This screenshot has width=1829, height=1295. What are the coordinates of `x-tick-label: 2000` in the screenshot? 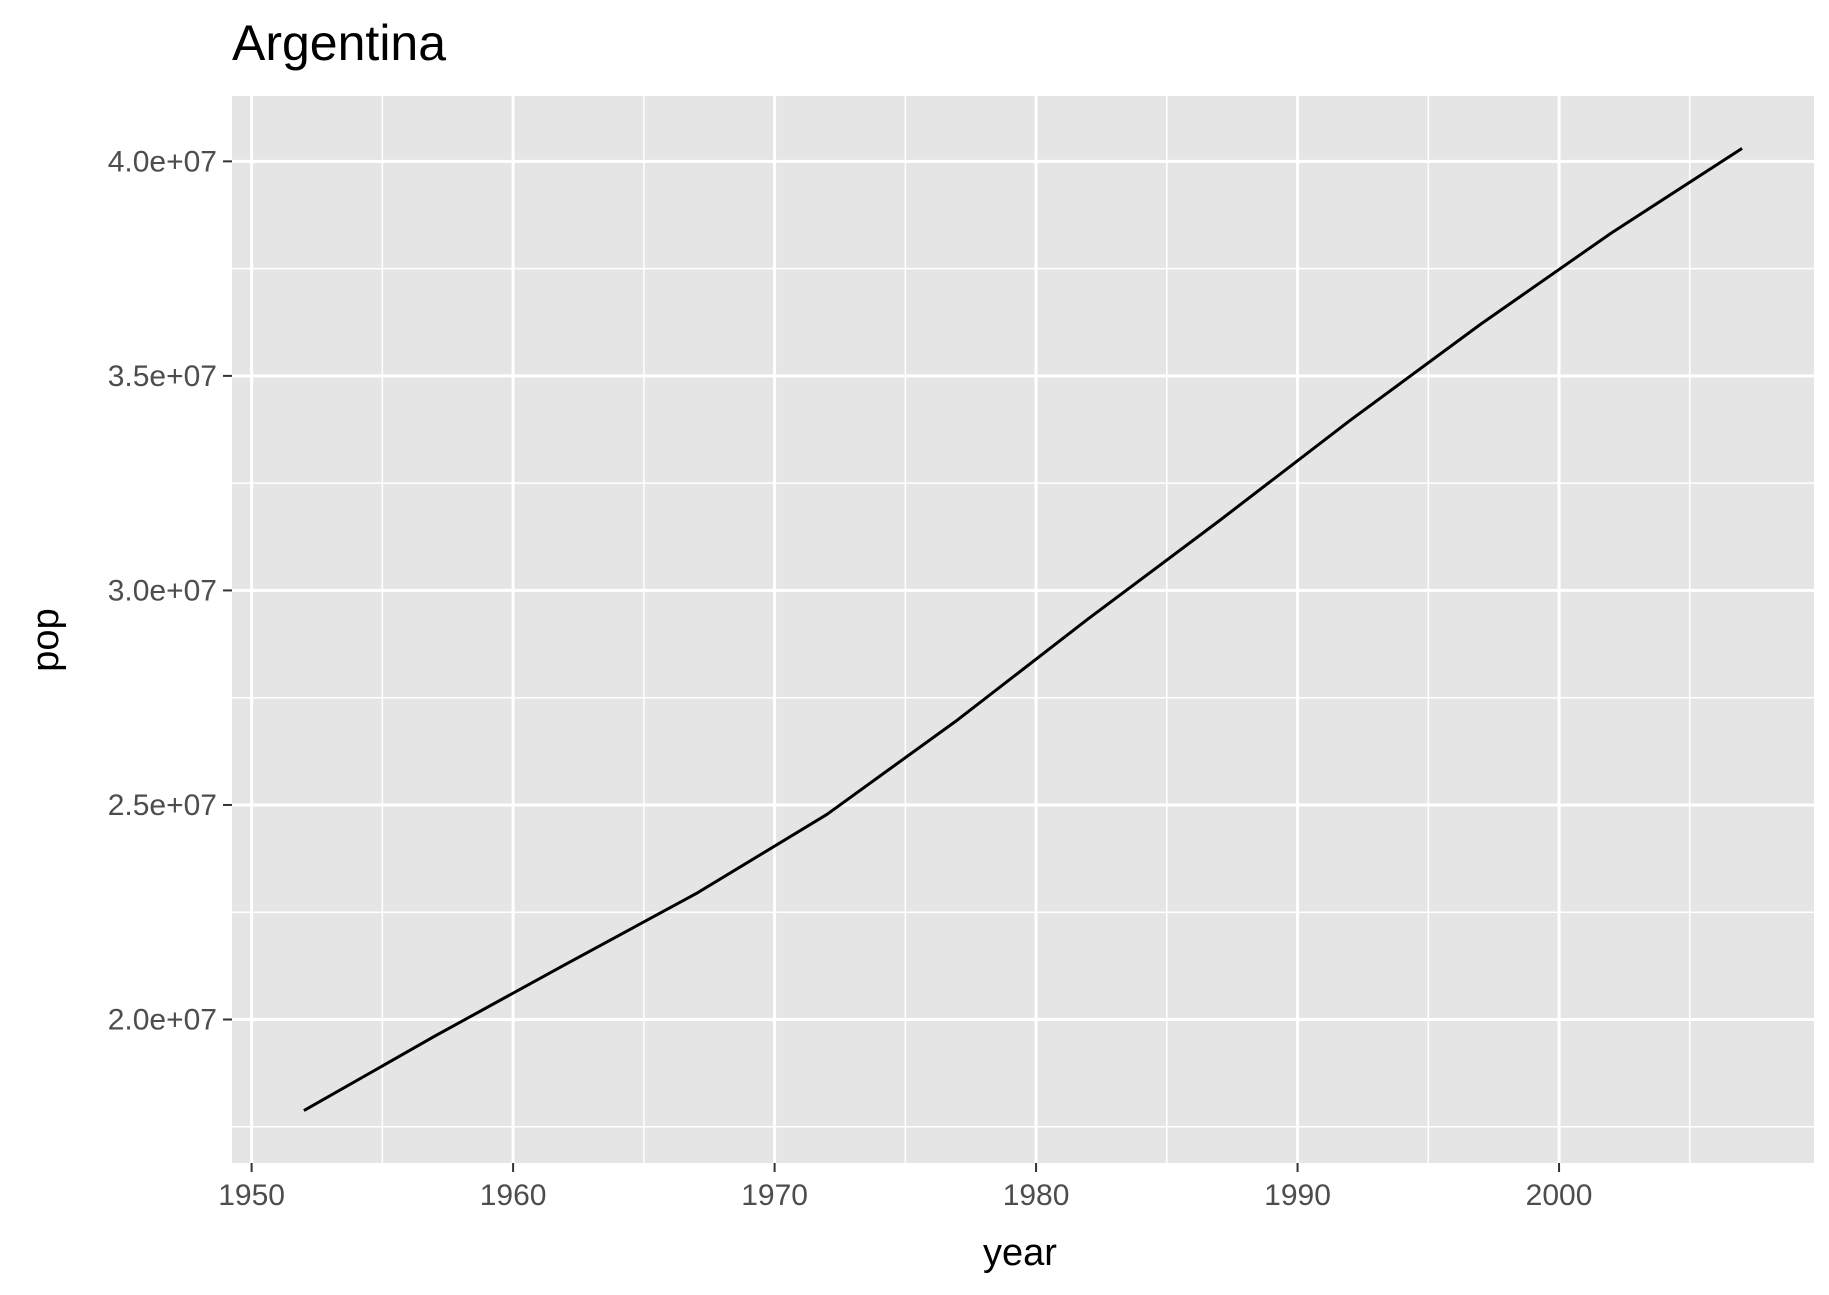 It's located at (1559, 1195).